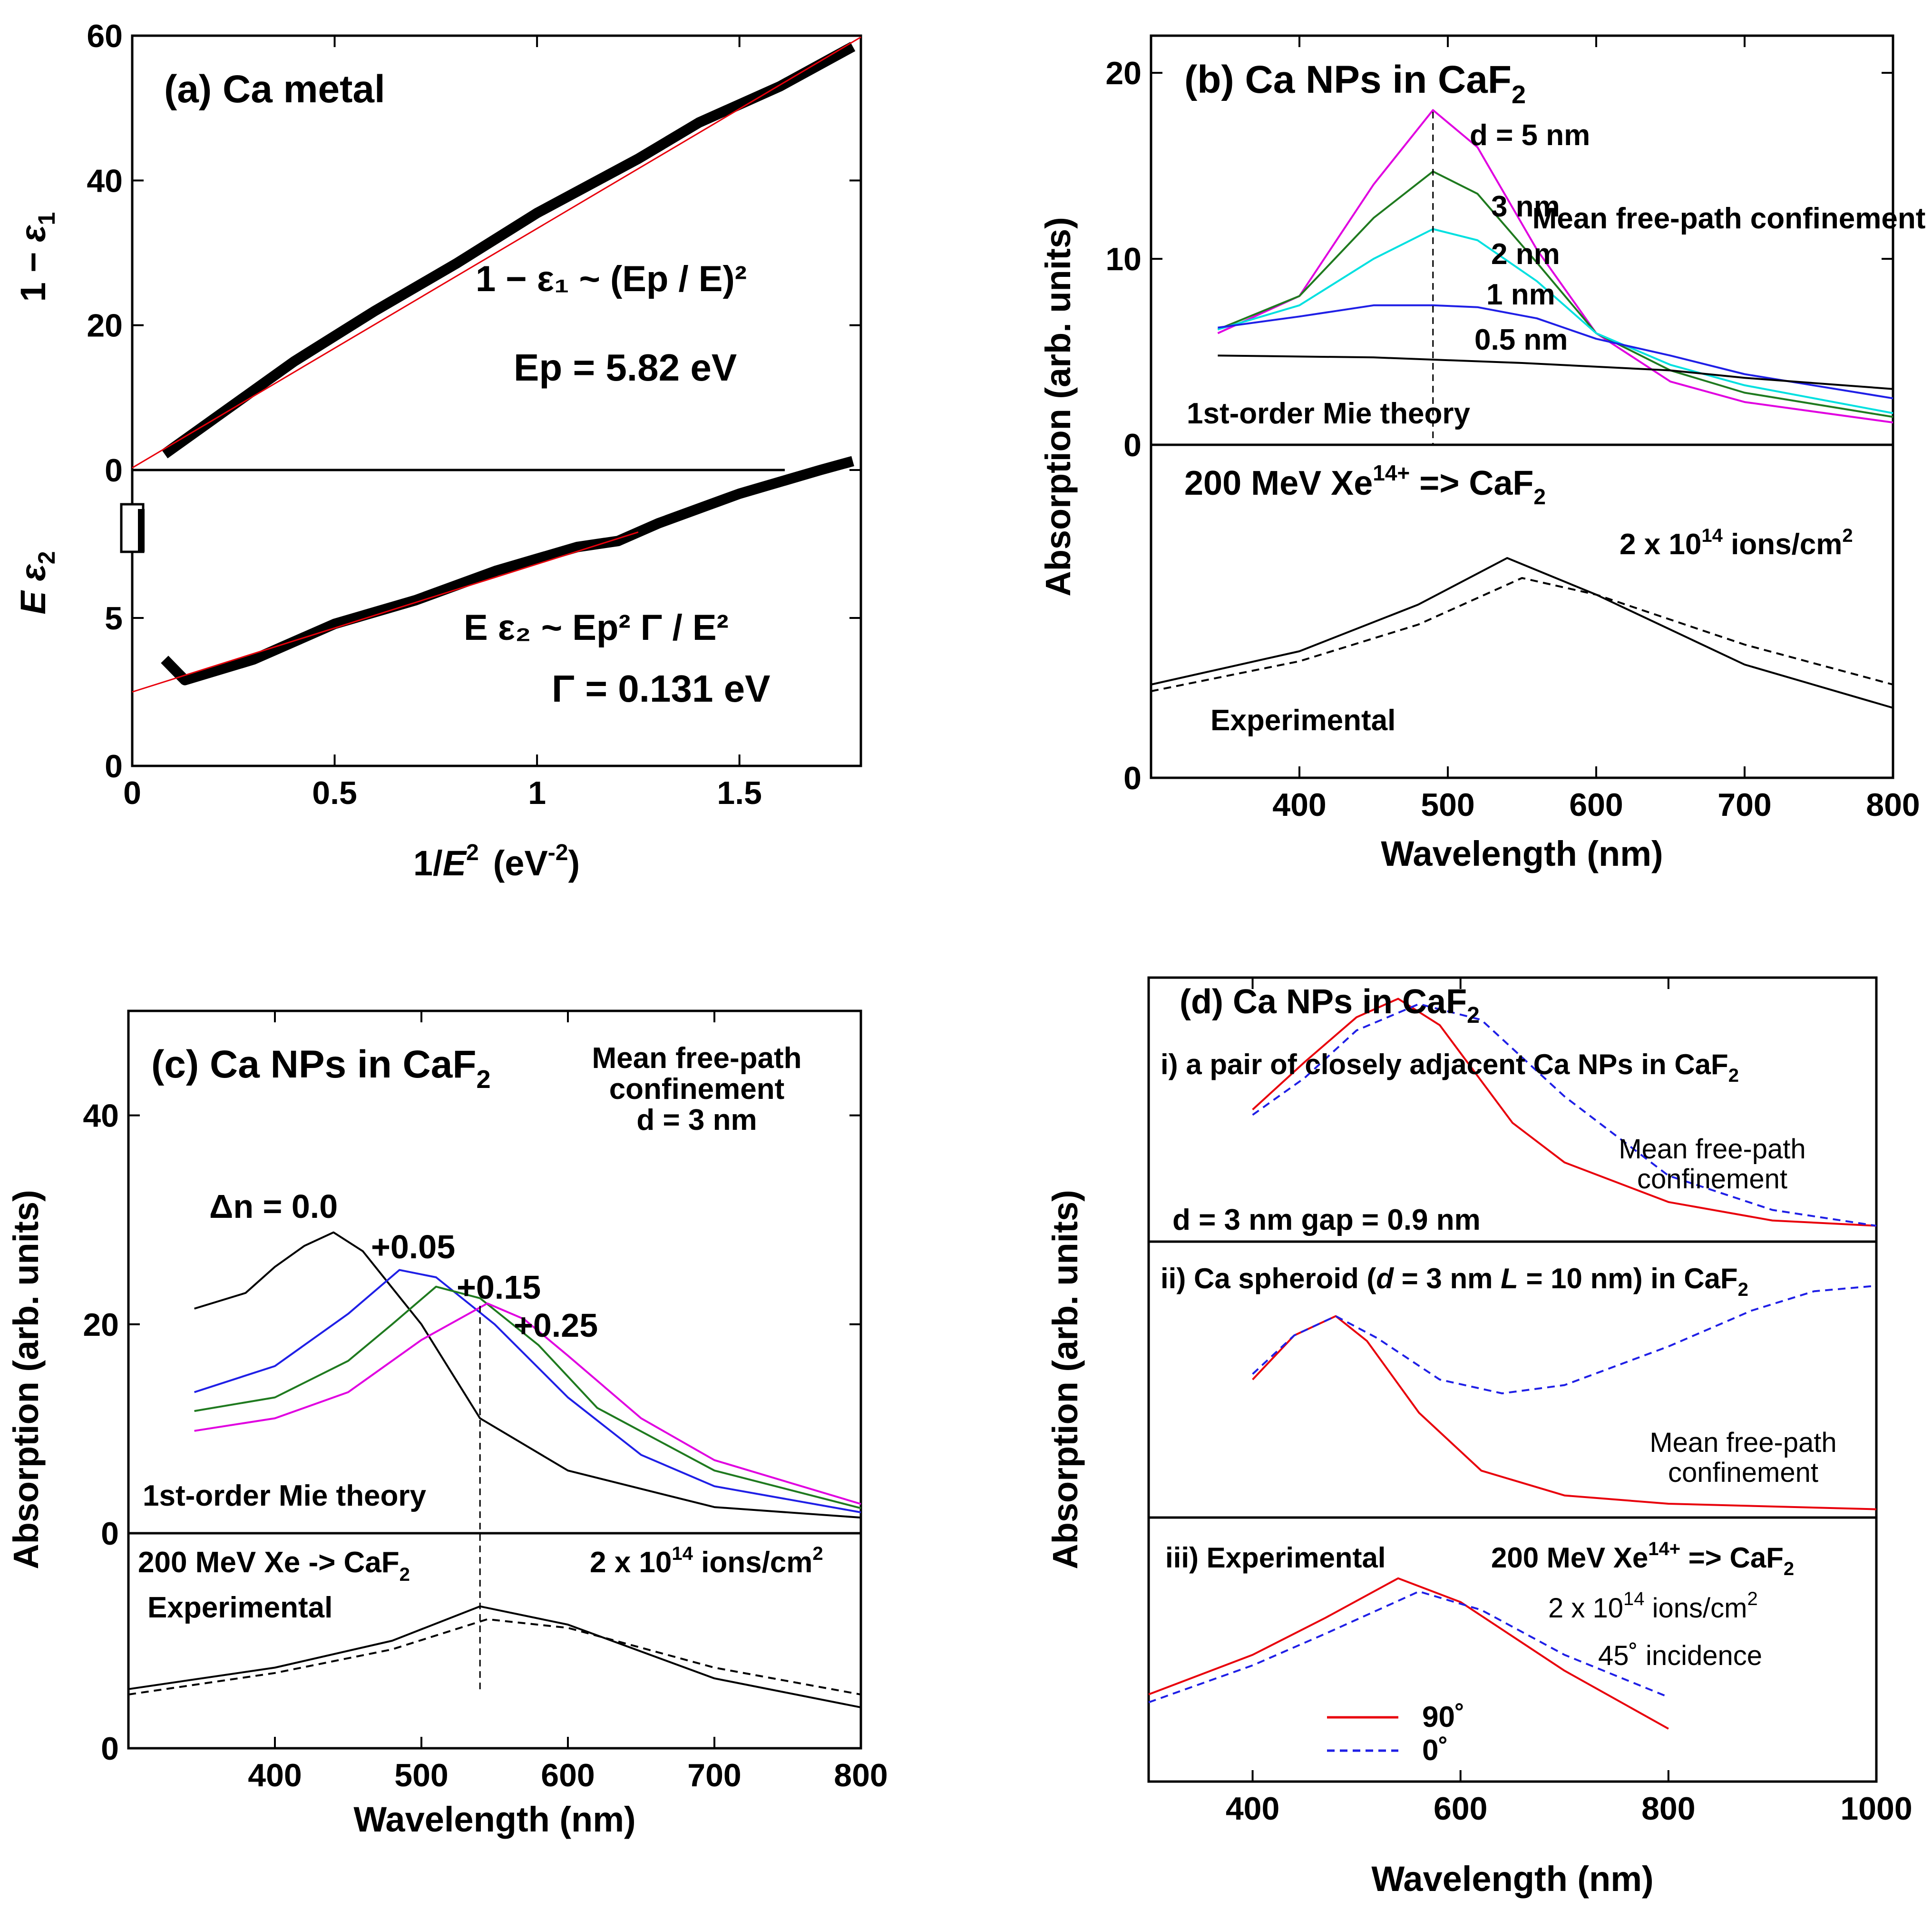 This screenshot has height=1910, width=1932. I want to click on panel-d-ii-label-part: d, so click(1385, 1278).